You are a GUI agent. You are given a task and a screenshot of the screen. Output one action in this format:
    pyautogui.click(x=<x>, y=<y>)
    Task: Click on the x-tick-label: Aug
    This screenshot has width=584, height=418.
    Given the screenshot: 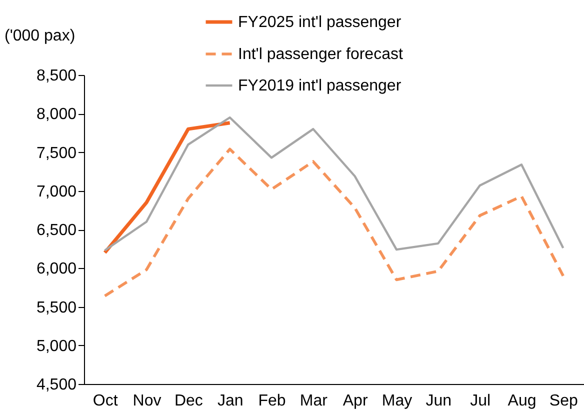 What is the action you would take?
    pyautogui.click(x=522, y=401)
    